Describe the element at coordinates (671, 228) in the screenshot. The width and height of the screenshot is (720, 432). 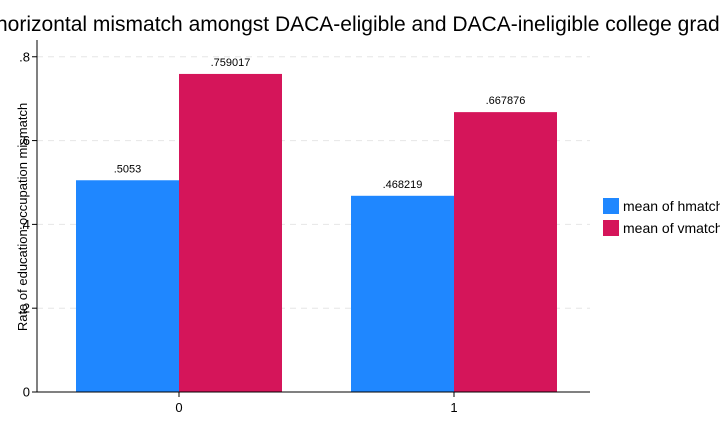
I see `legend-label: mean of vmatch` at that location.